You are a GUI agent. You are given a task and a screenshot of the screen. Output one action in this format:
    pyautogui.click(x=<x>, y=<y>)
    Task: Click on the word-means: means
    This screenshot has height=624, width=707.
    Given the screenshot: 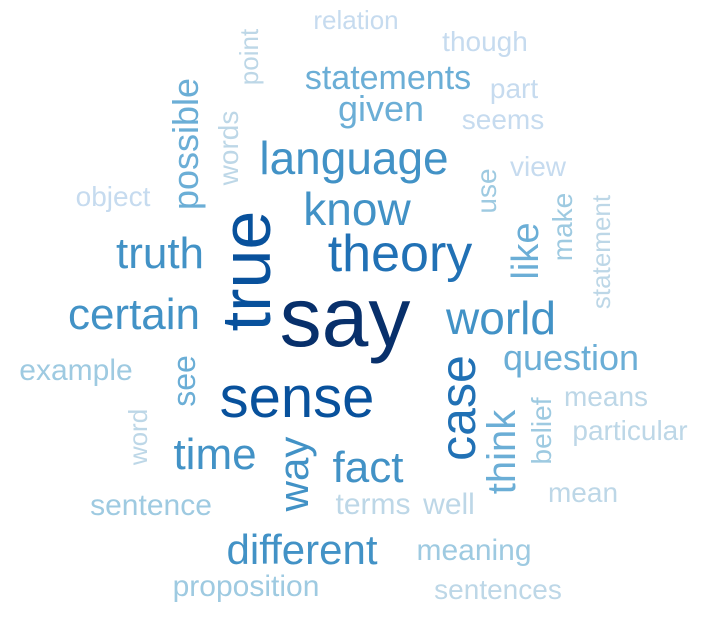 What is the action you would take?
    pyautogui.click(x=606, y=396)
    